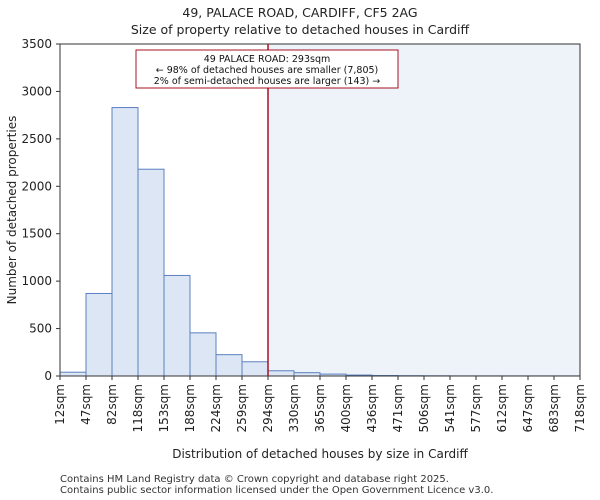  Describe the element at coordinates (36, 91) in the screenshot. I see `y-tick-label: 3000` at that location.